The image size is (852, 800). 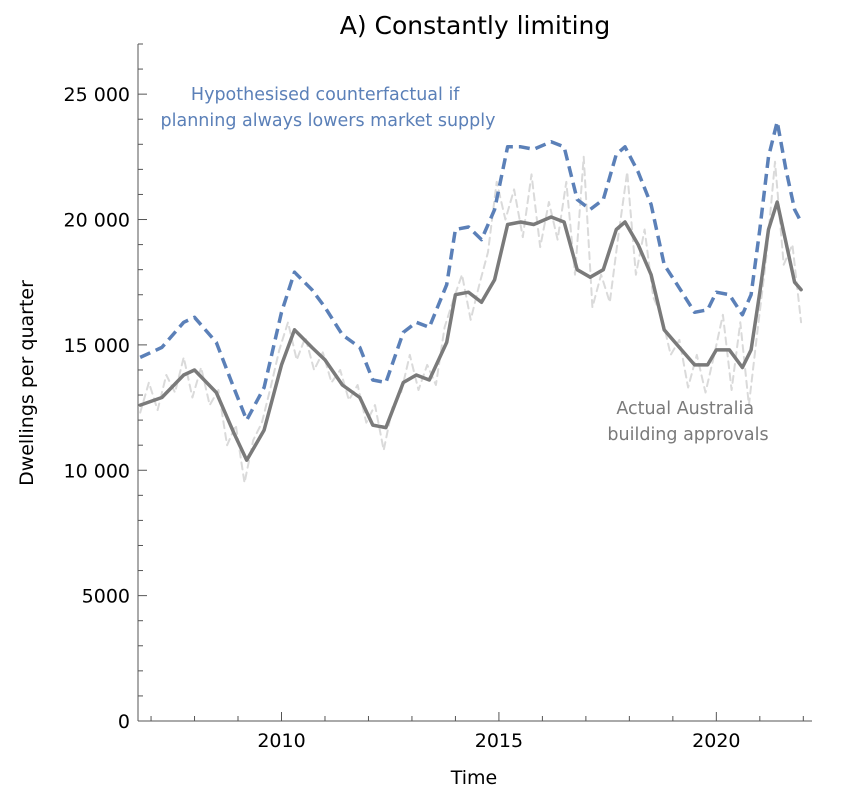 I want to click on x-axis-label: Time, so click(x=474, y=778).